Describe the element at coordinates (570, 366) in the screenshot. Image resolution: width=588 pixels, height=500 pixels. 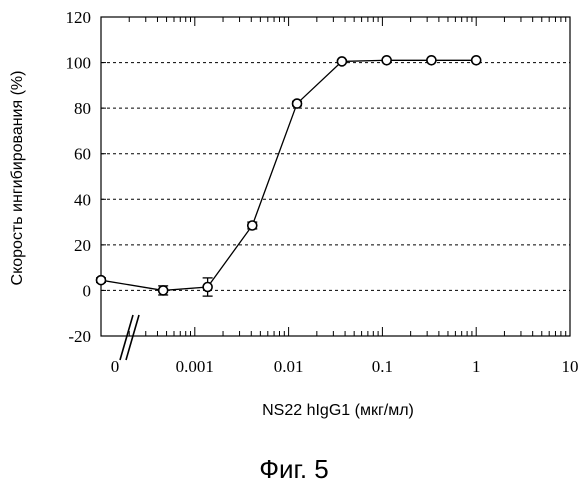
I see `x-tick-label: 10` at that location.